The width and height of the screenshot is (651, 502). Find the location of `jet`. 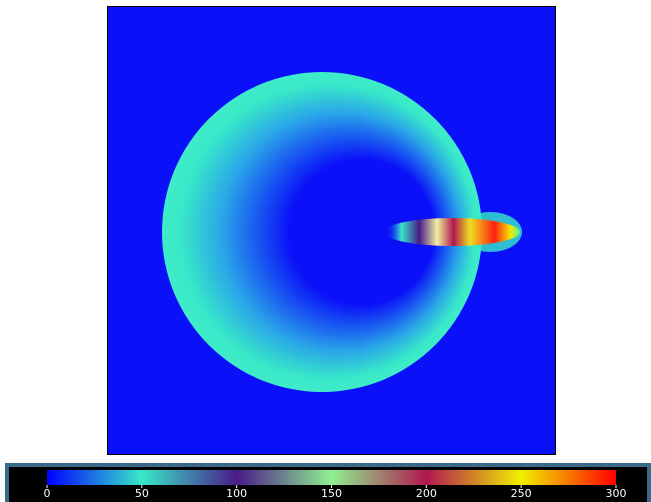

jet is located at coordinates (452, 232).